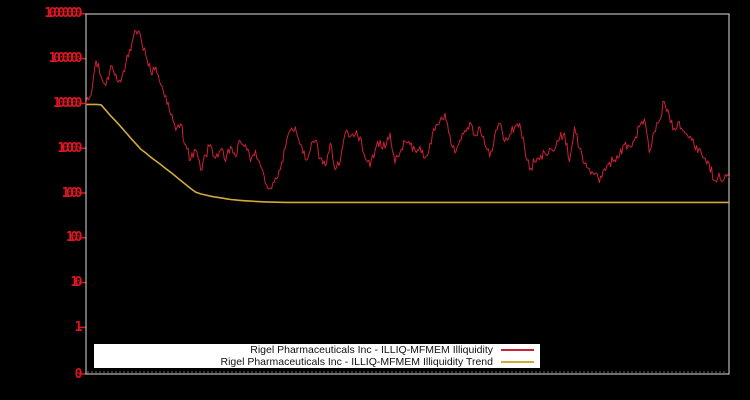 The height and width of the screenshot is (400, 750). What do you see at coordinates (72, 193) in the screenshot?
I see `y-axis-label-1000: 1000` at bounding box center [72, 193].